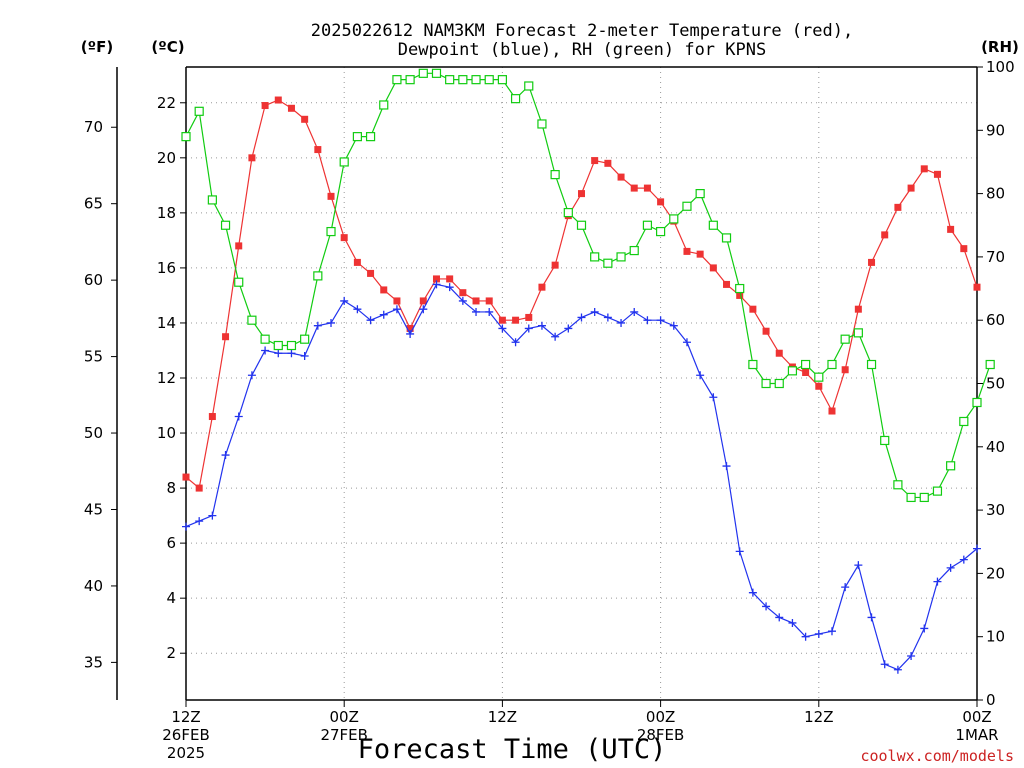 The height and width of the screenshot is (768, 1024). What do you see at coordinates (93, 433) in the screenshot?
I see `fahrenheit-tick-label: 50` at bounding box center [93, 433].